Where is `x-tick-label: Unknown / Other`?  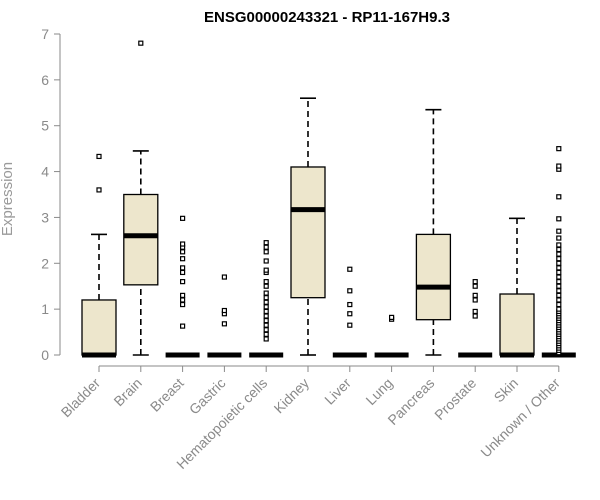 x-tick-label: Unknown / Other is located at coordinates (520, 418).